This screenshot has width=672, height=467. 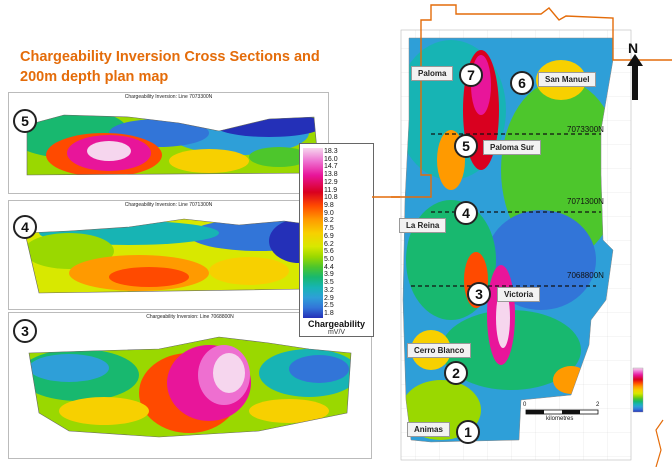 I want to click on cross-section-5: Chargeability Inversion: Line 7073300N 5, so click(x=168, y=143).